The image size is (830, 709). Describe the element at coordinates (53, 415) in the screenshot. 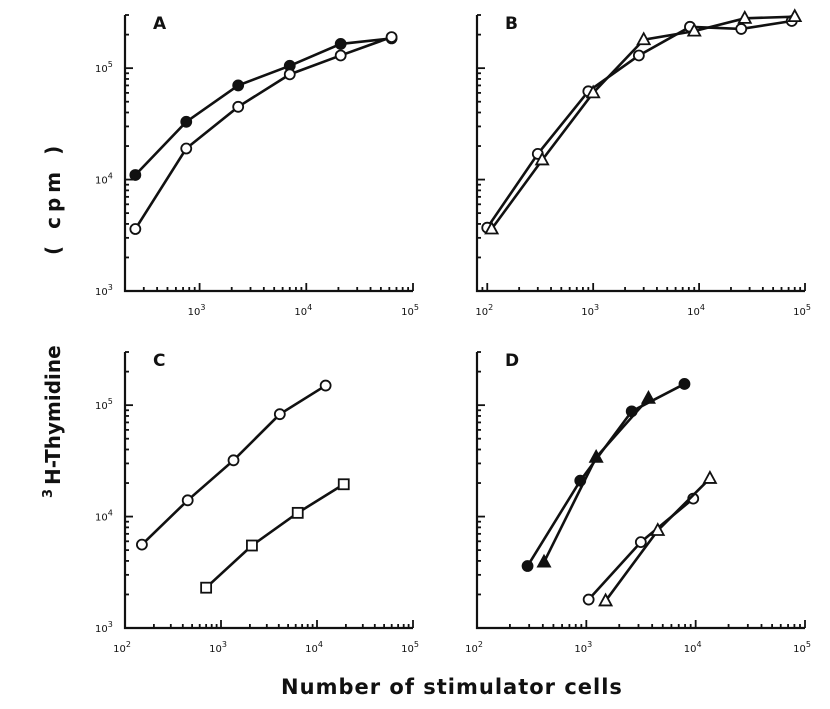

I see `y-axis-title: H-Thymidine` at that location.